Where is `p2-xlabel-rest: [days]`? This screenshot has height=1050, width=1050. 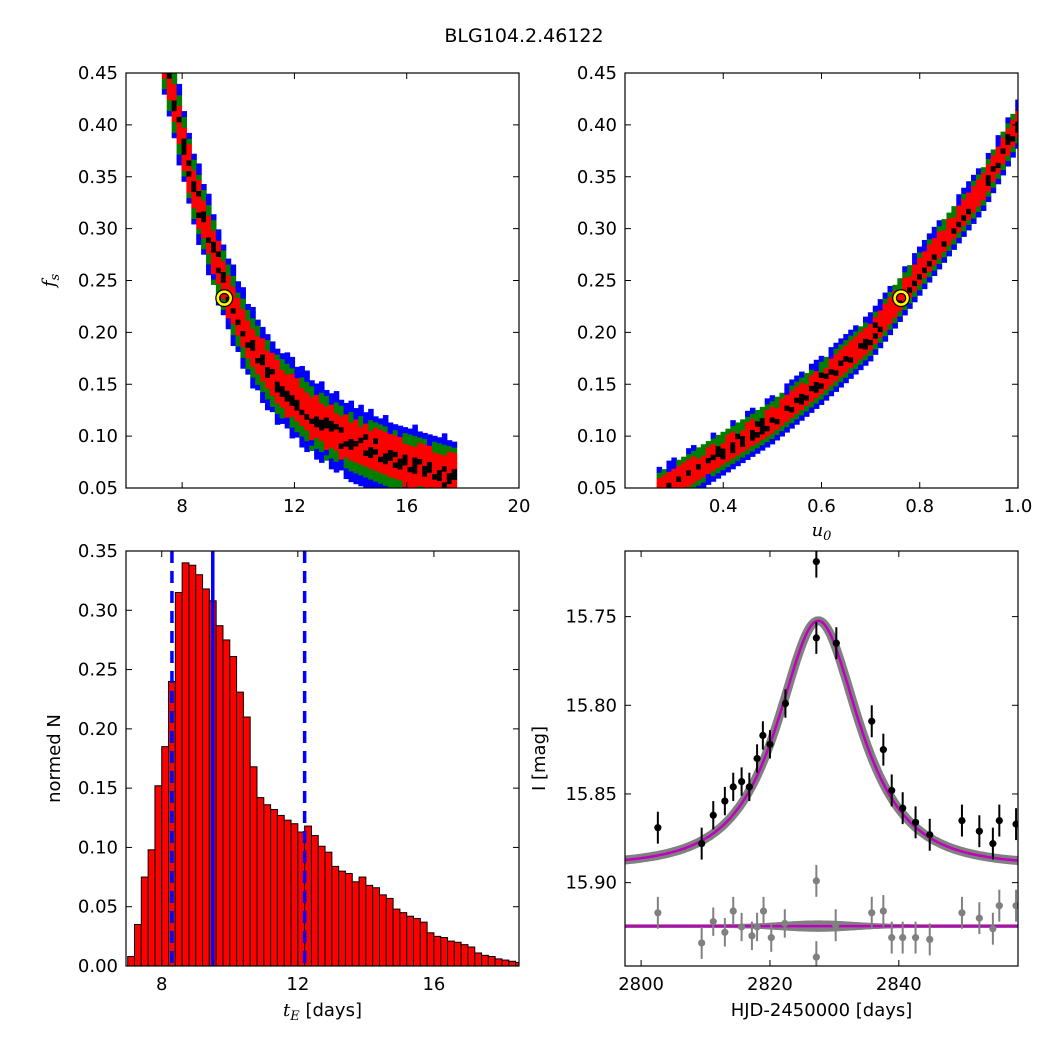 p2-xlabel-rest: [days] is located at coordinates (331, 1010).